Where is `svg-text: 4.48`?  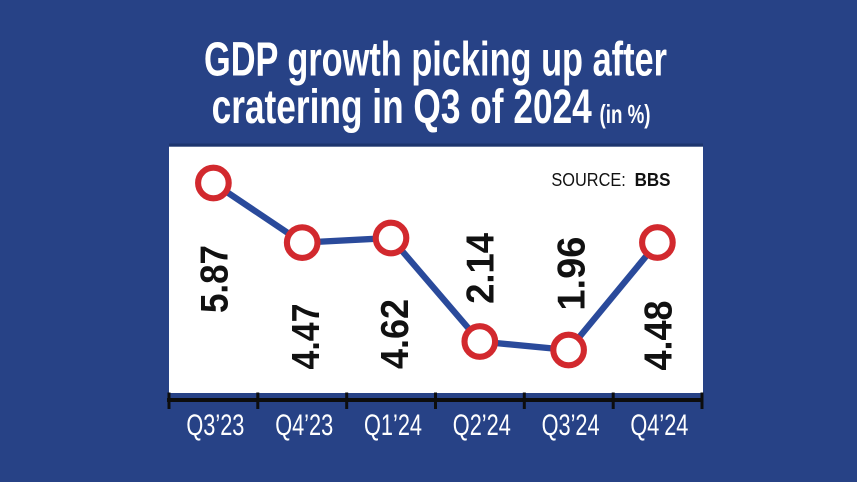 svg-text: 4.48 is located at coordinates (659, 336).